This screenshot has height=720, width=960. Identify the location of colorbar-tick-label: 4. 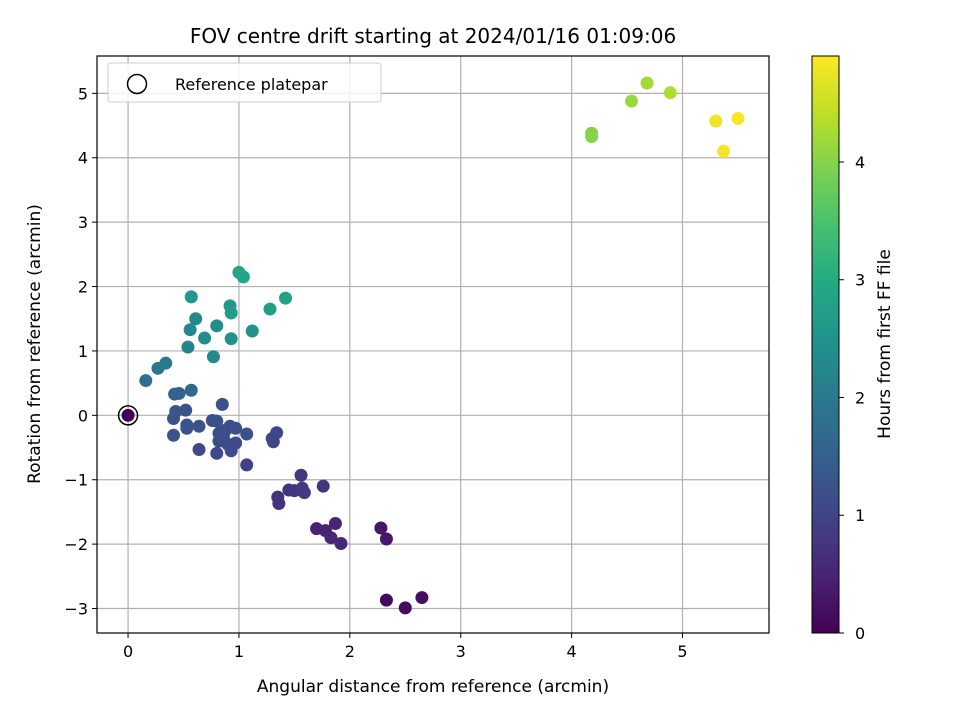
(860, 162).